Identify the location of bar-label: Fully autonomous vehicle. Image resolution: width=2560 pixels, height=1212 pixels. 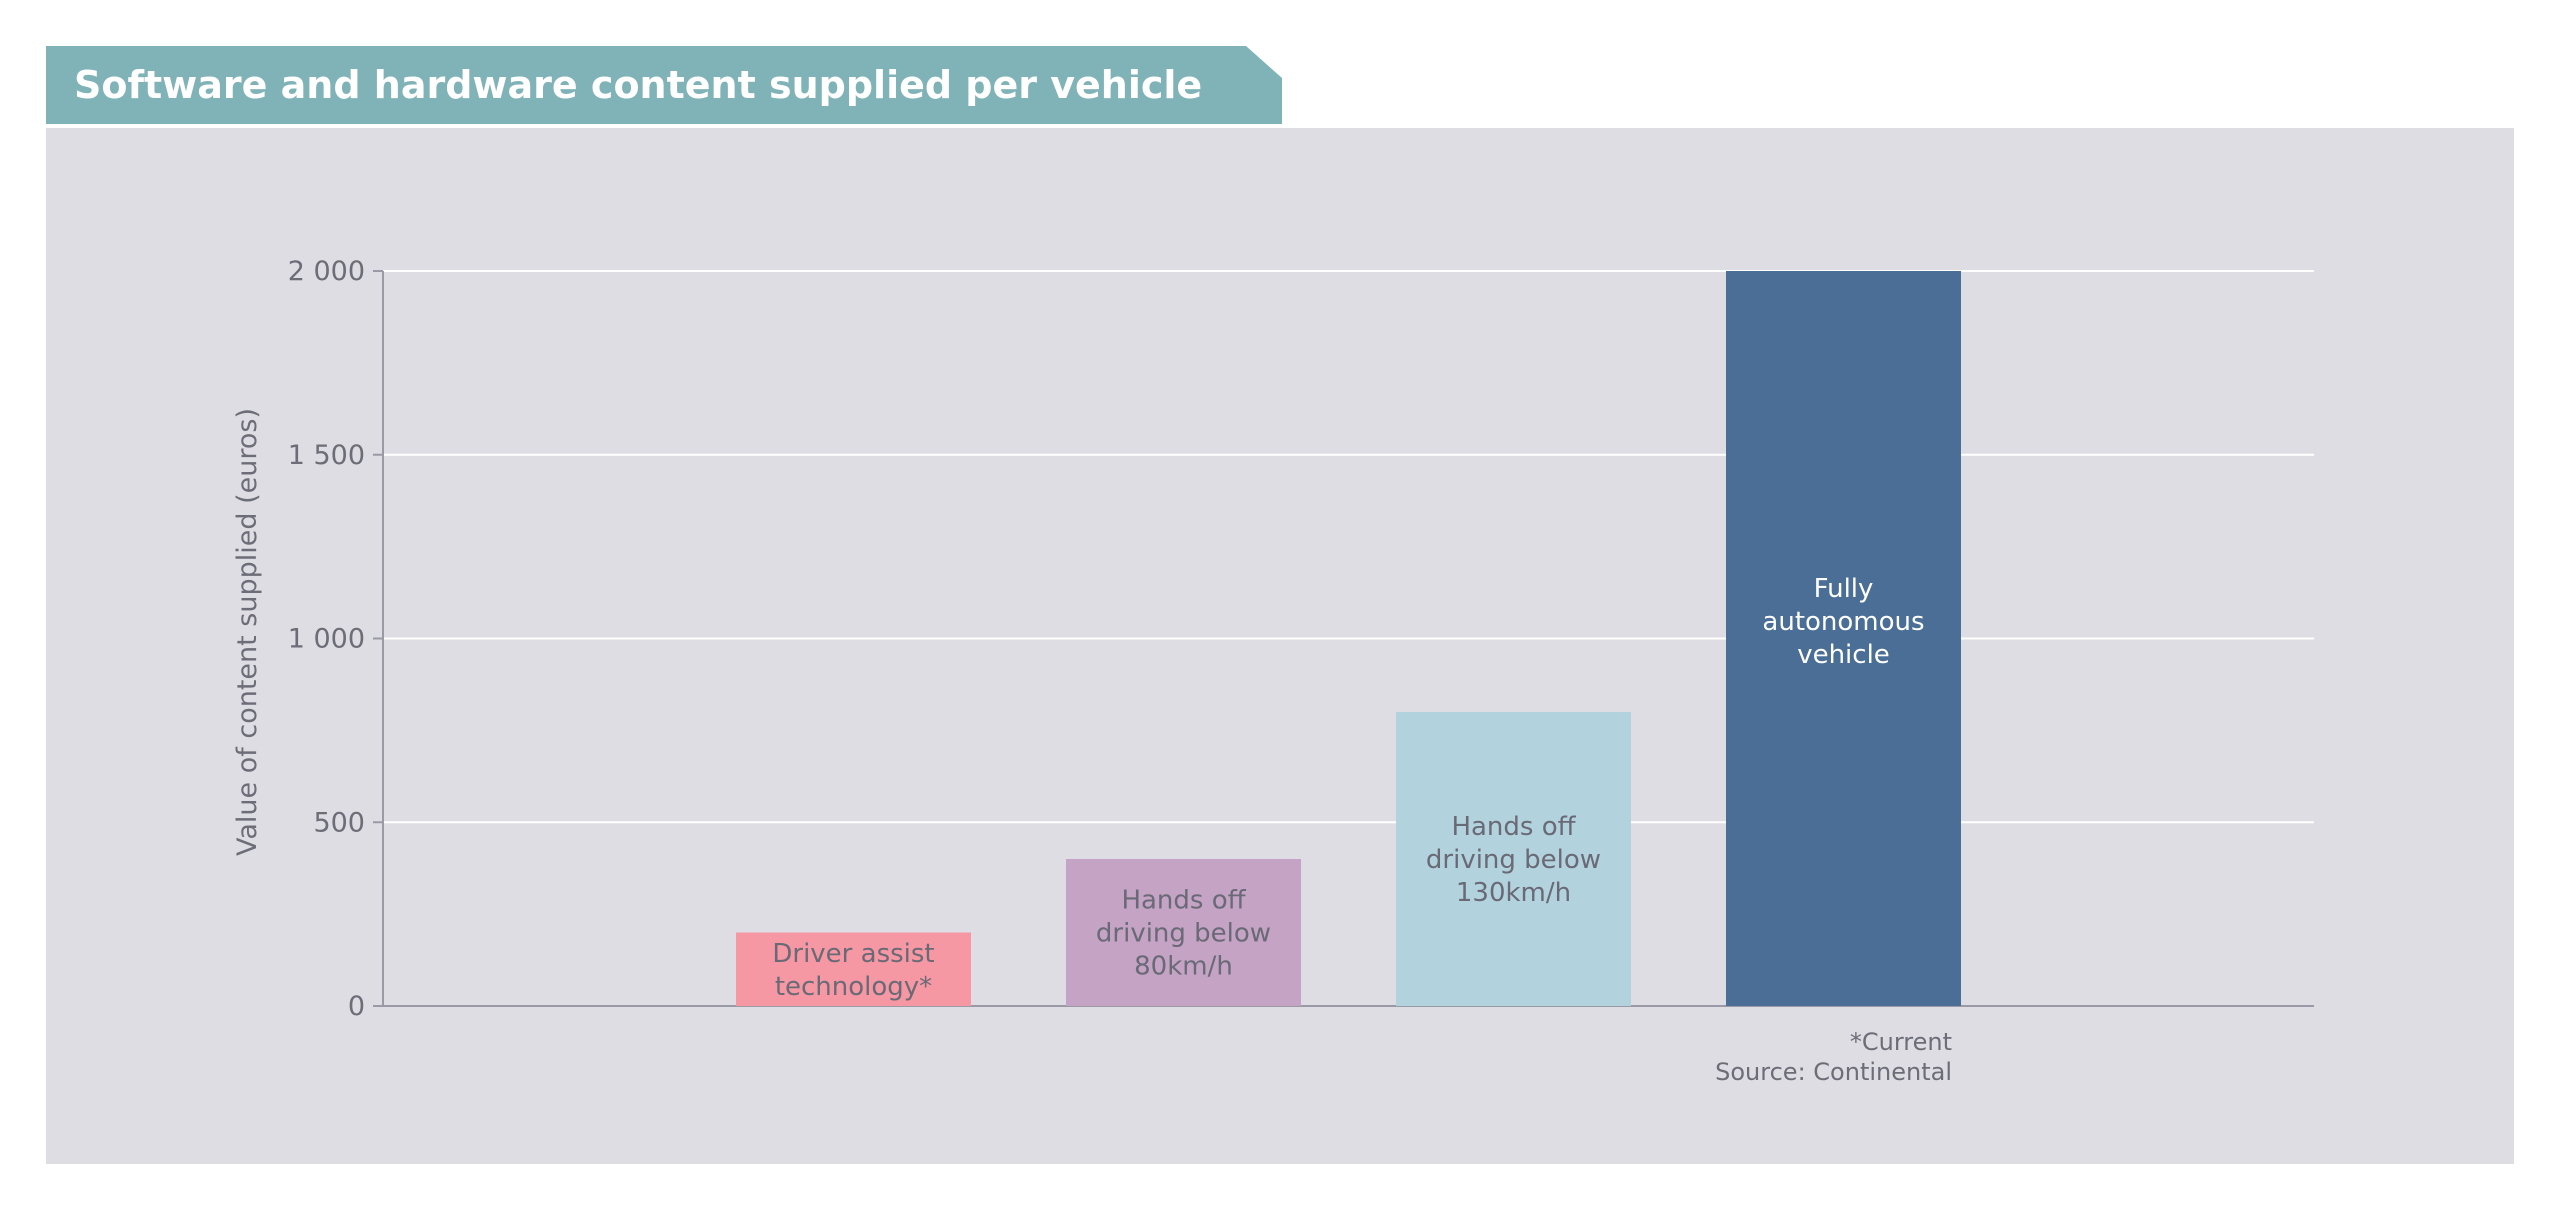
(1843, 622).